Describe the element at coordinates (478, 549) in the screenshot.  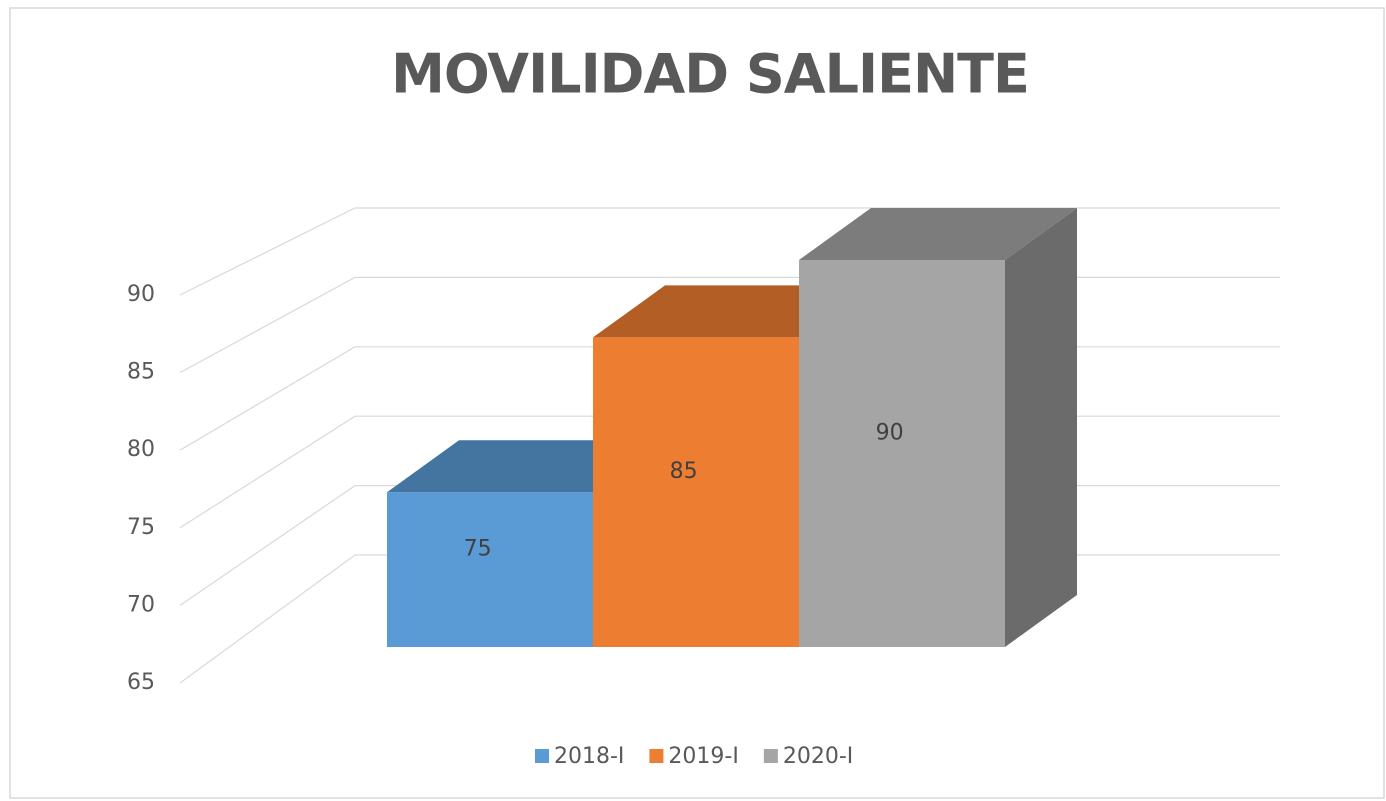
I see `value-label: 75` at that location.